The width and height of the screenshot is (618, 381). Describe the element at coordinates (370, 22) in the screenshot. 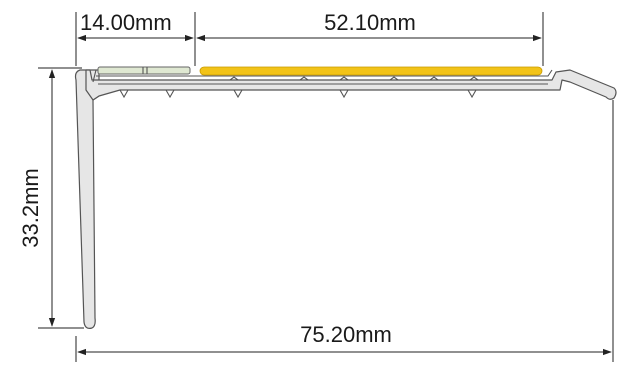

I see `dimension-tread-width-label: 52.10mm` at that location.